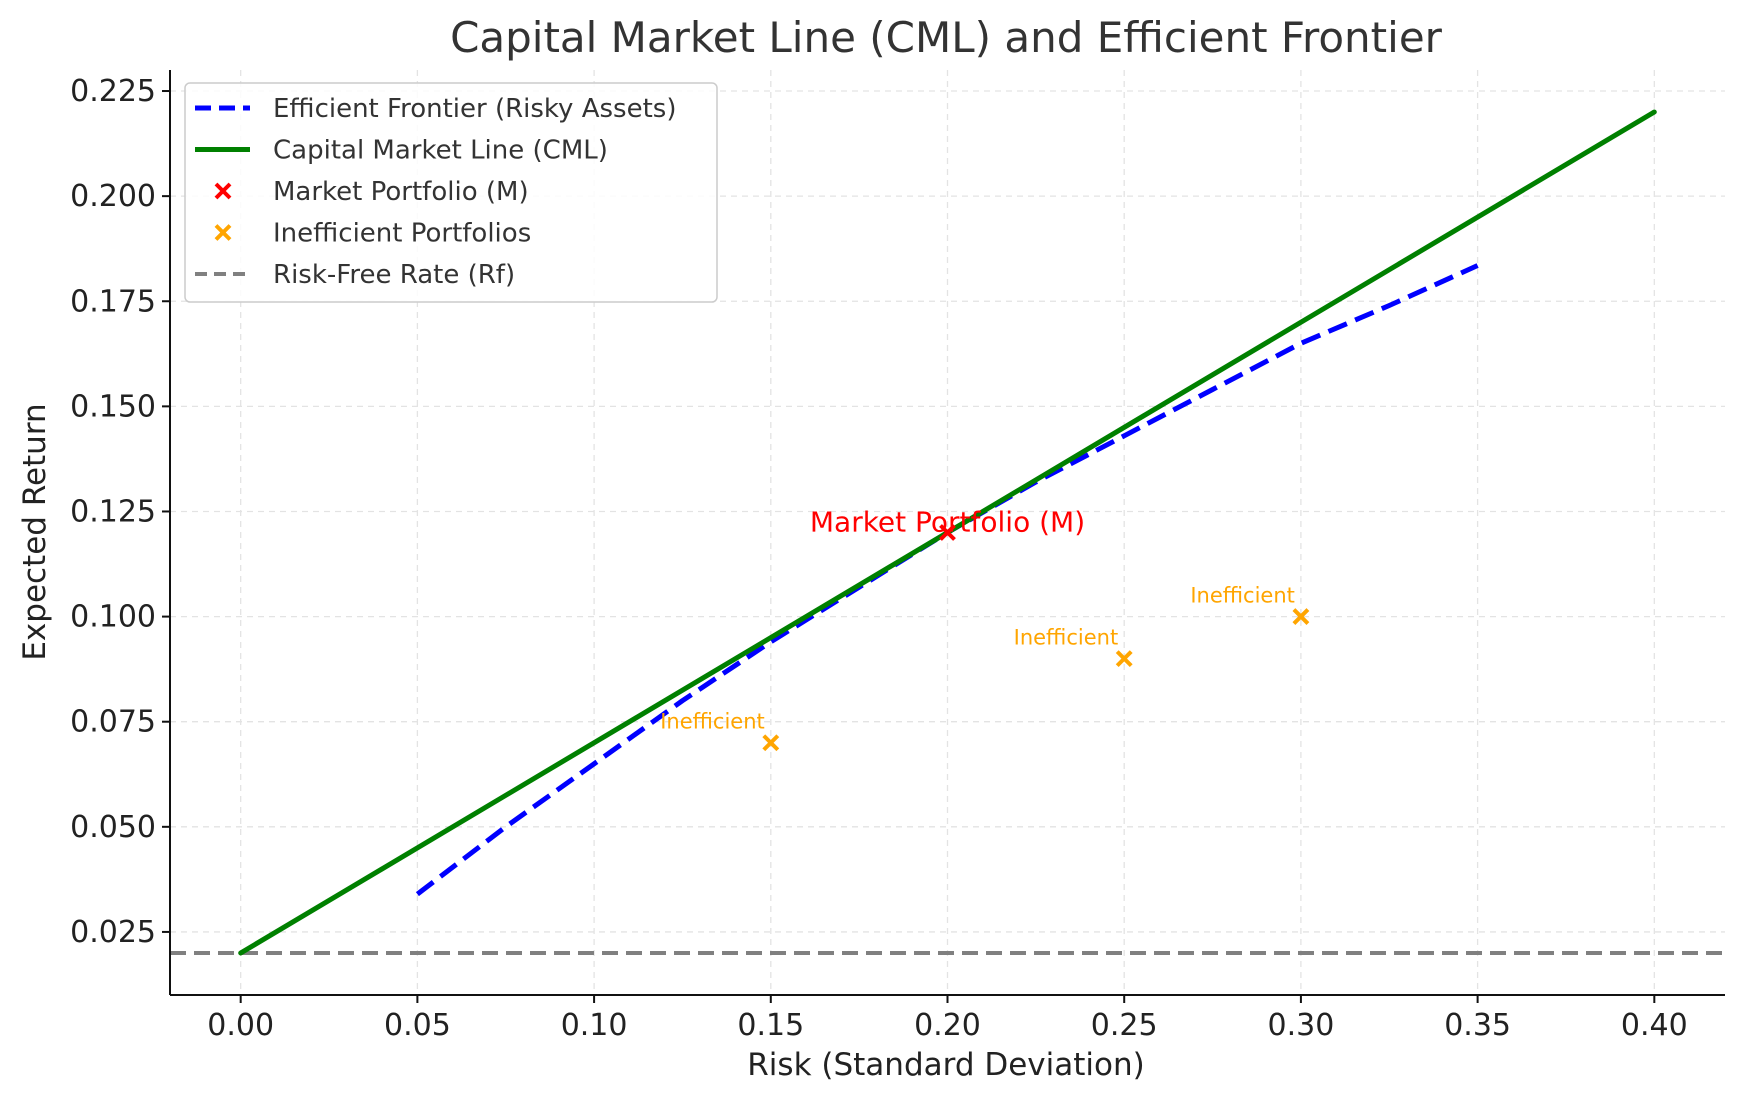  Describe the element at coordinates (113, 722) in the screenshot. I see `y-tick-label: 0.075` at that location.